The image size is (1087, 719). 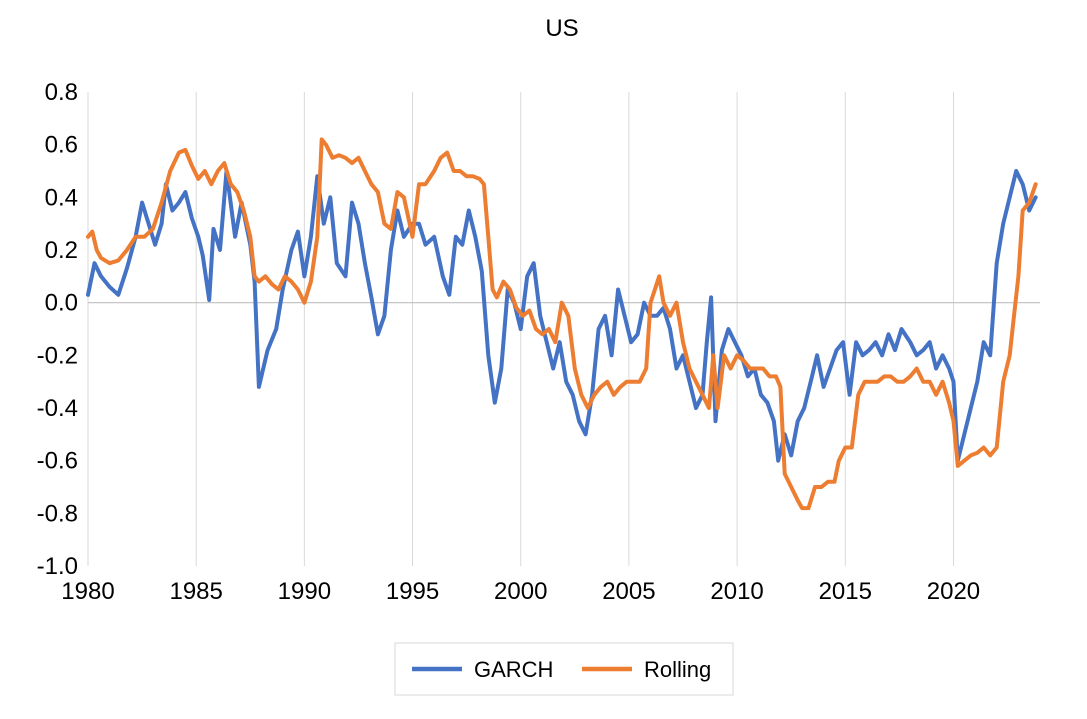 I want to click on y-tick-label--0.2: -0.2, so click(x=57, y=355).